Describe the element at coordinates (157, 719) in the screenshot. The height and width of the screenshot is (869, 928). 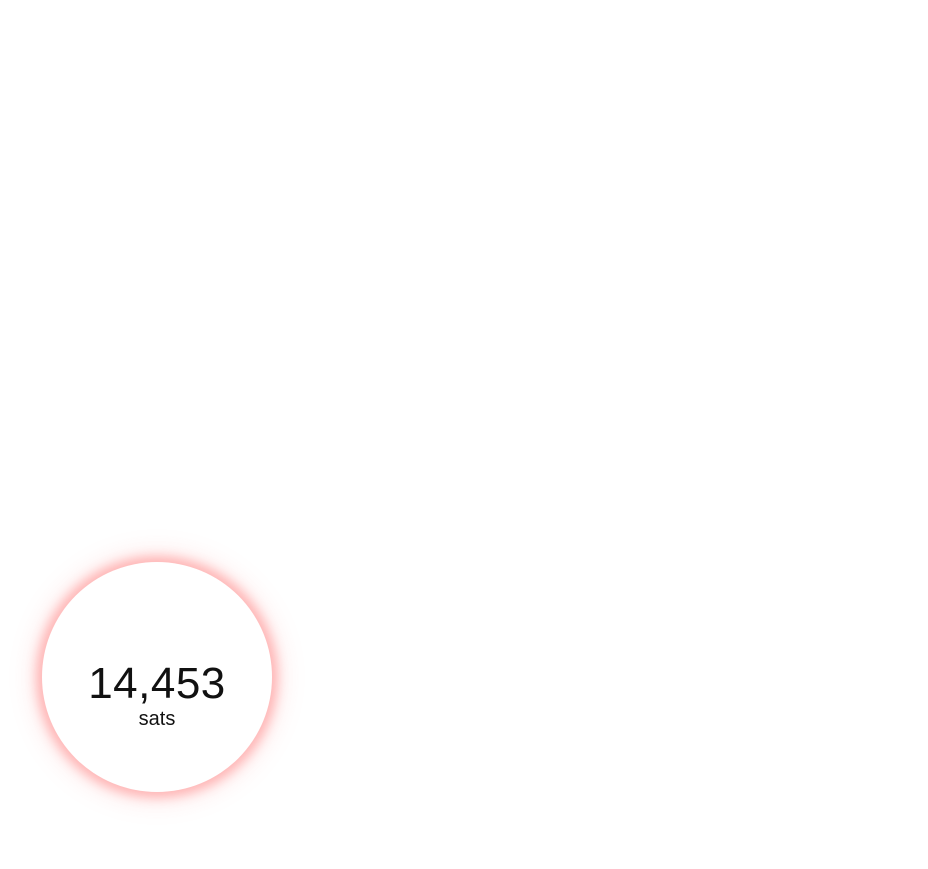
I see `balance-unit-label: sats` at that location.